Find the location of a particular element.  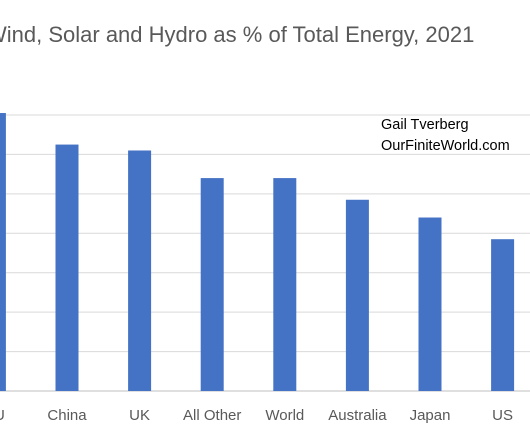

x-tick-label: All Other is located at coordinates (212, 415).